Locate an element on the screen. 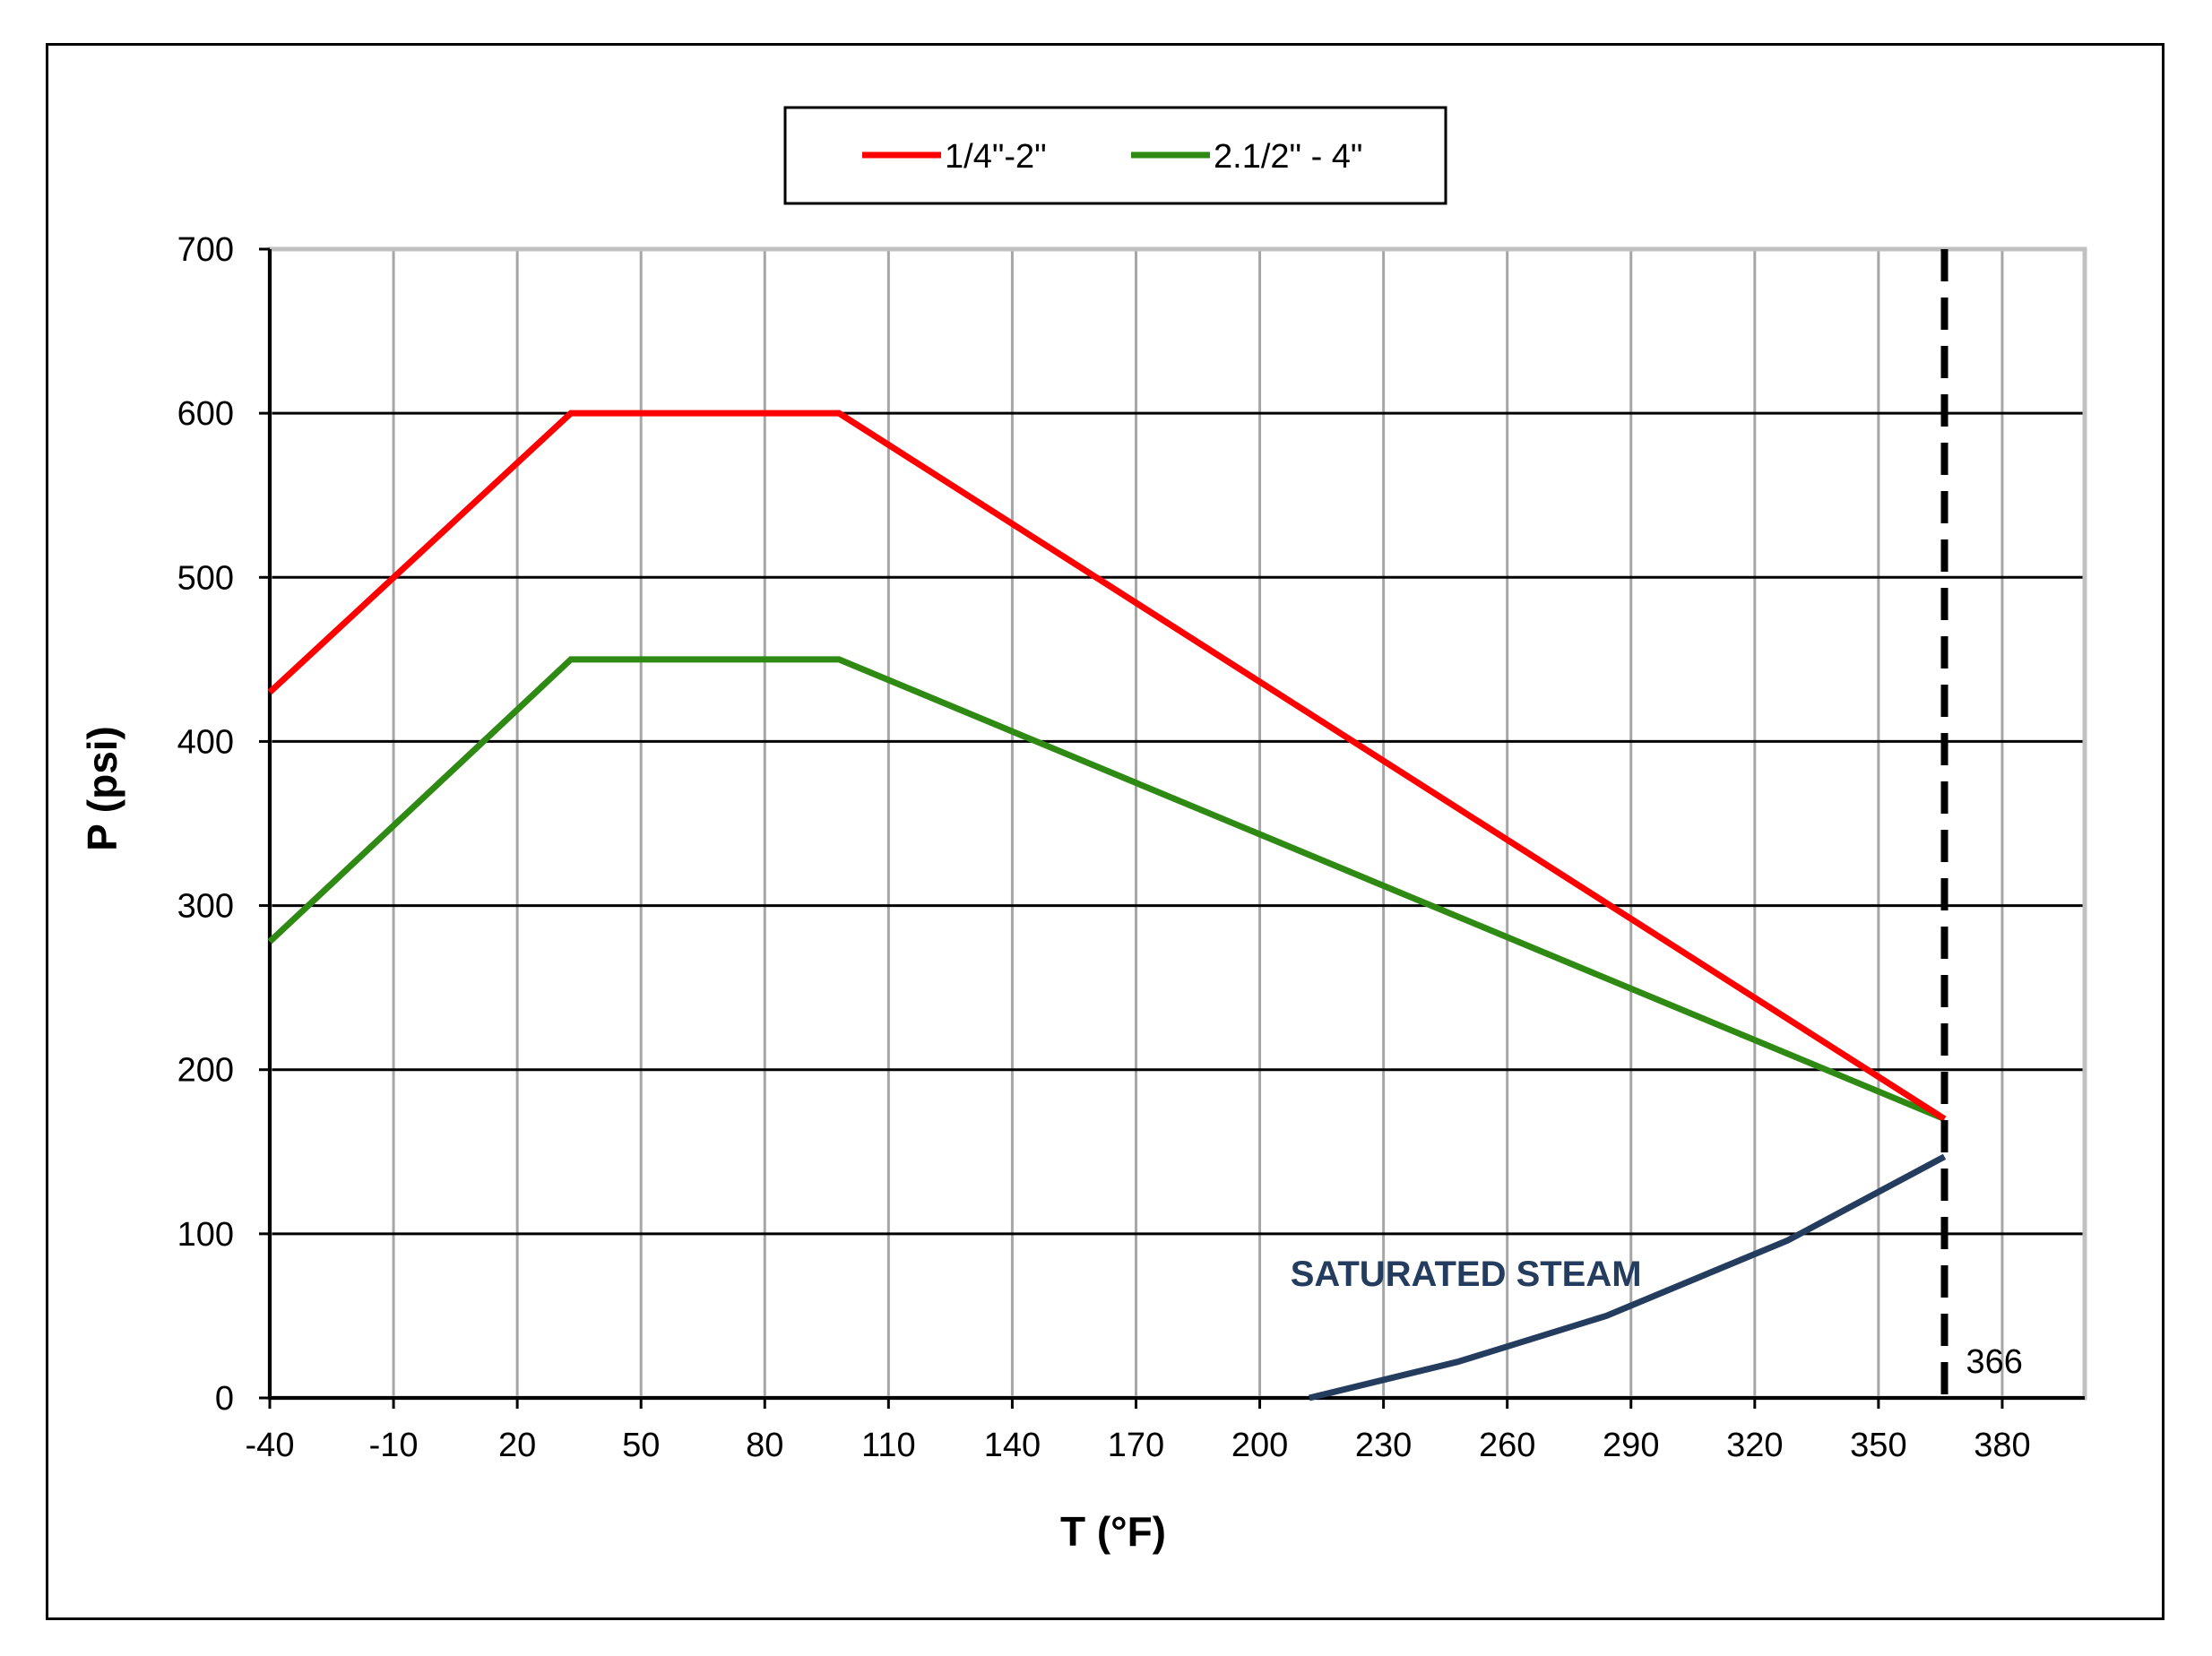  y-tick-label: 300 is located at coordinates (205, 907).